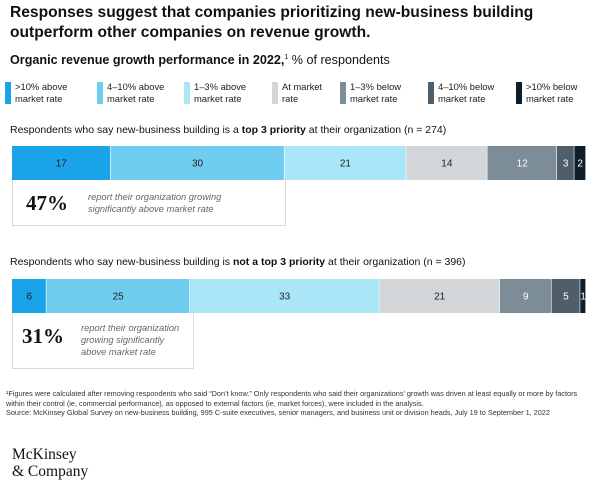  I want to click on bar-value-label: 12, so click(523, 164).